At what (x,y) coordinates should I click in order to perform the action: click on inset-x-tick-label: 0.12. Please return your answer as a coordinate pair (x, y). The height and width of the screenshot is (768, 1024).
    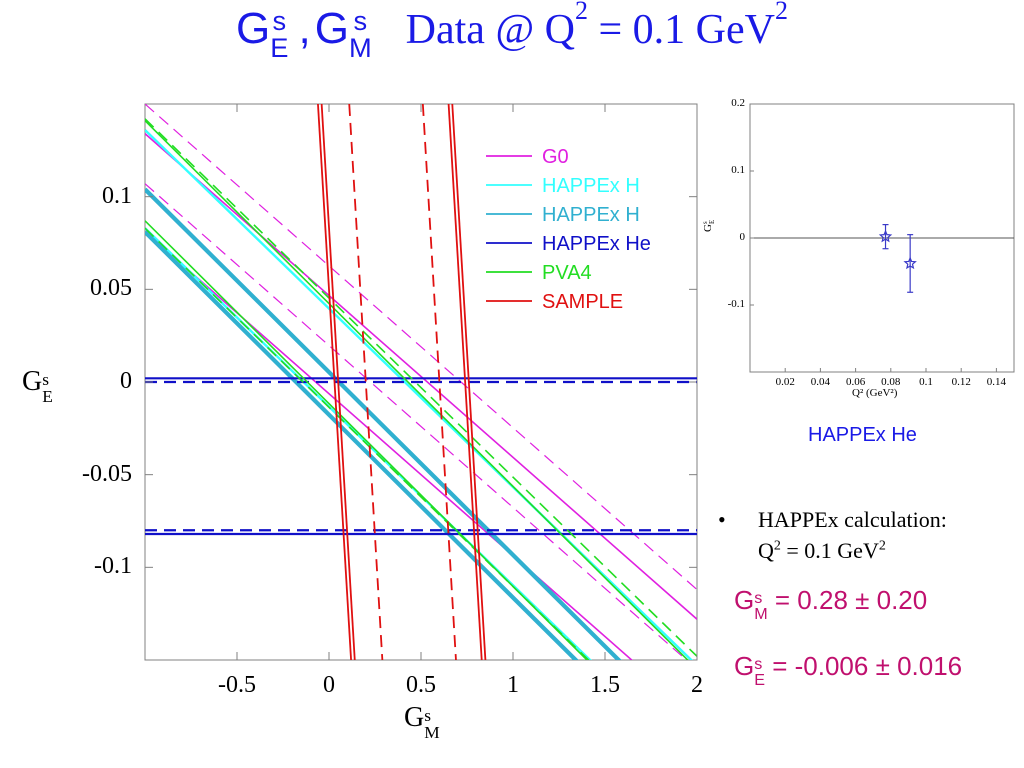
    Looking at the image, I should click on (961, 382).